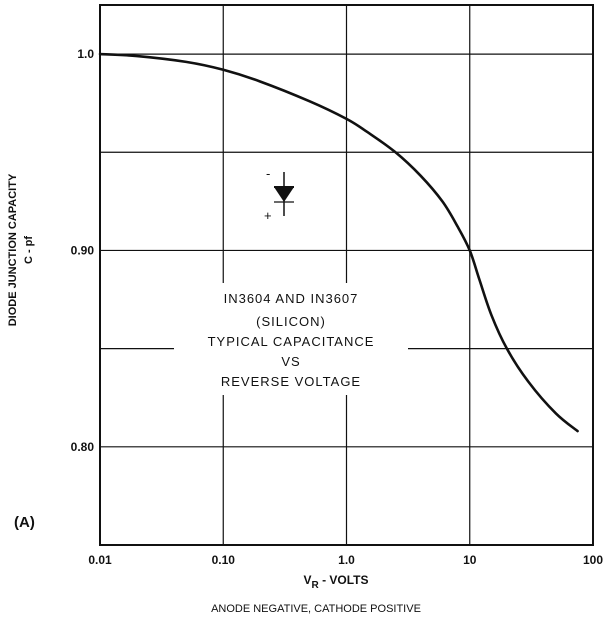 Image resolution: width=611 pixels, height=625 pixels. What do you see at coordinates (268, 173) in the screenshot?
I see `diode-minus-sign: -` at bounding box center [268, 173].